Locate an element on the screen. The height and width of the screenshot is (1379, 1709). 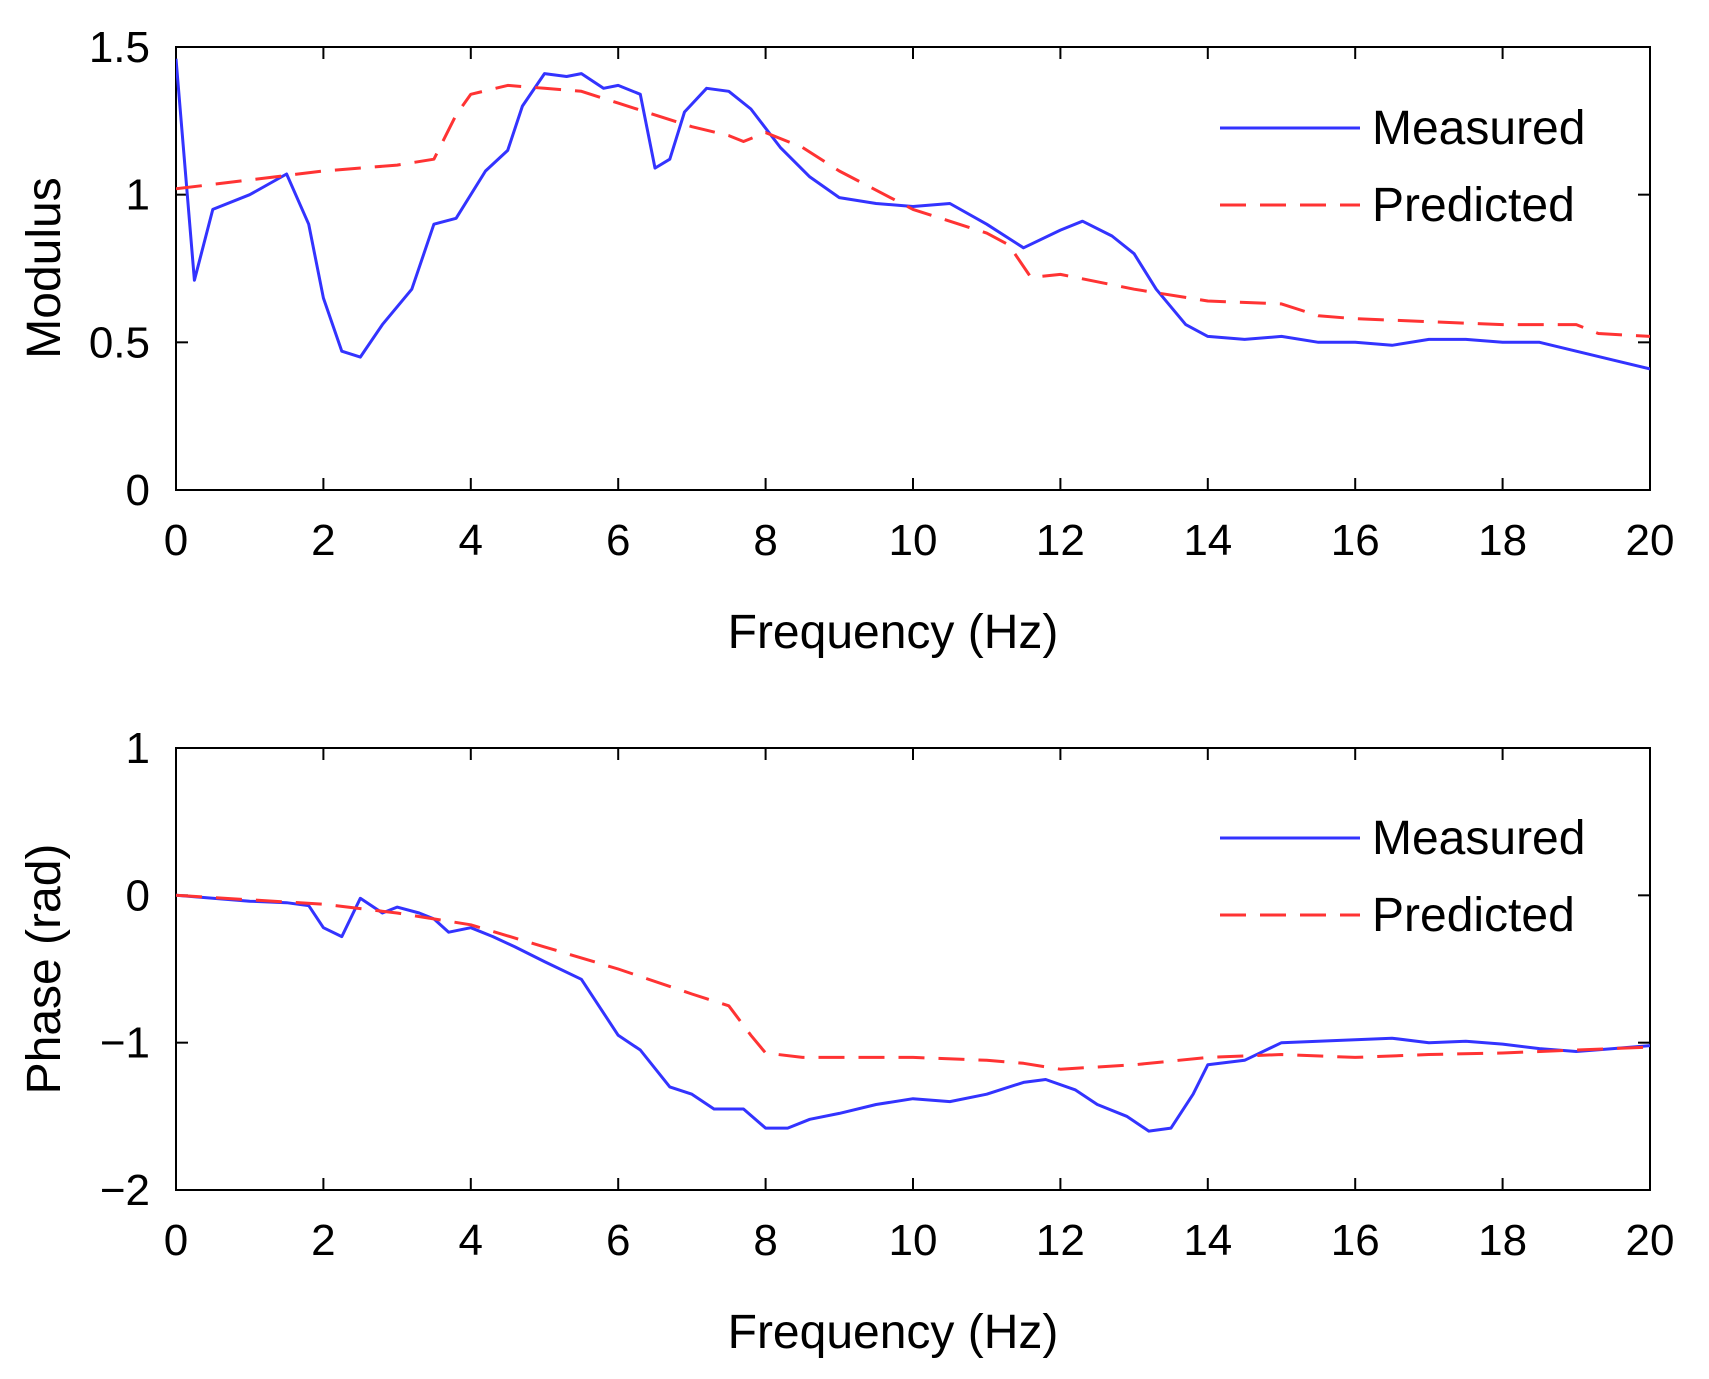
modulus-x-tick-label: 12 is located at coordinates (1060, 540).